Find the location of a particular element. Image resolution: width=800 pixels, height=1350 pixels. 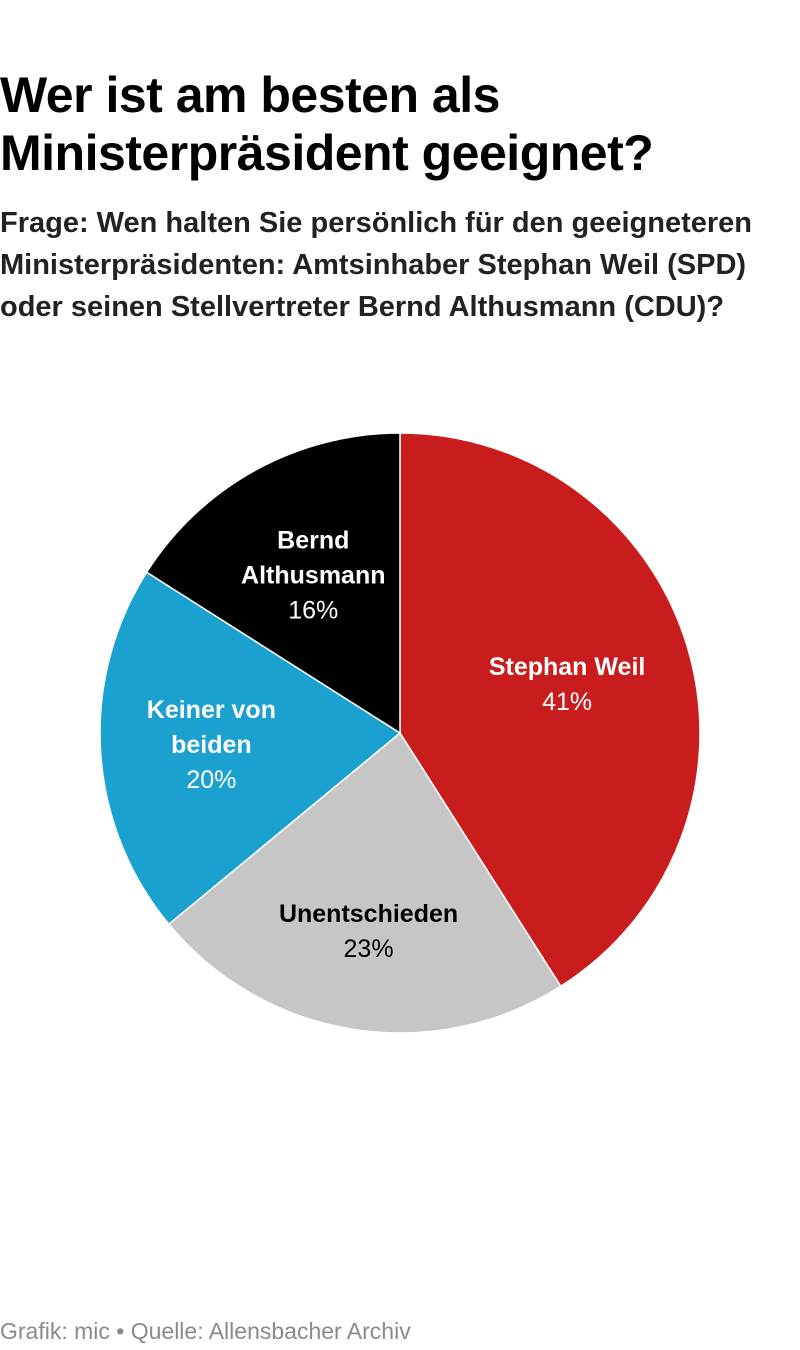

slice-label: Althusmann is located at coordinates (313, 575).